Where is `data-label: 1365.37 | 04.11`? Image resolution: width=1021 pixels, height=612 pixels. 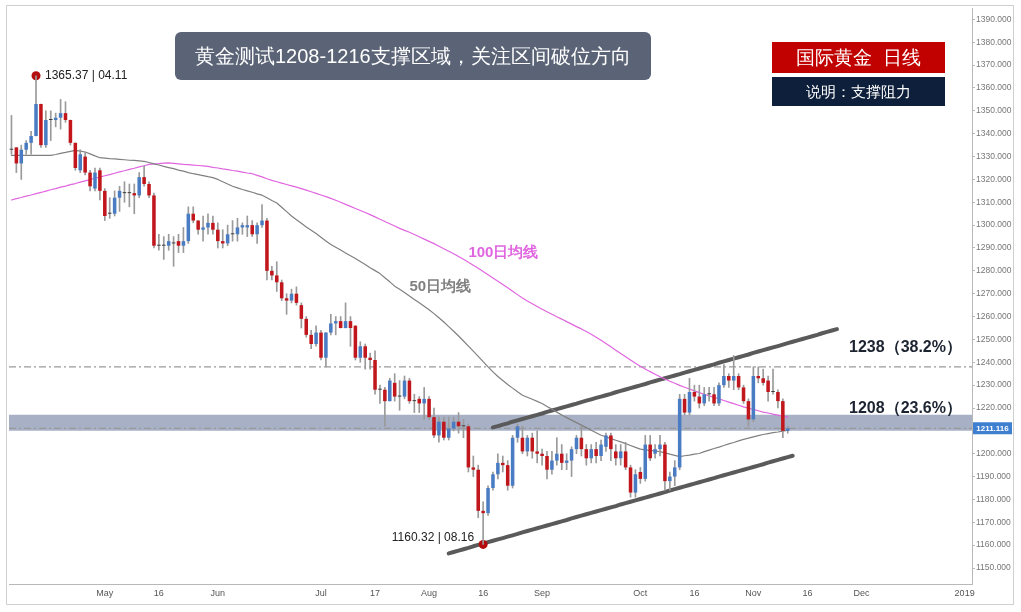 data-label: 1365.37 | 04.11 is located at coordinates (86, 75).